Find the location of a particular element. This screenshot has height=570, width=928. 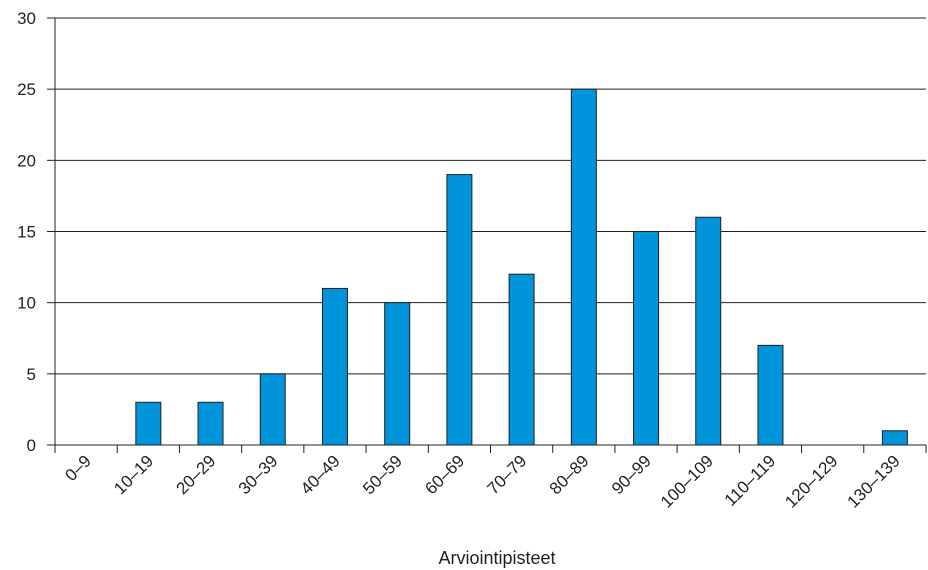

y-tick-label: 0 is located at coordinates (31, 445).